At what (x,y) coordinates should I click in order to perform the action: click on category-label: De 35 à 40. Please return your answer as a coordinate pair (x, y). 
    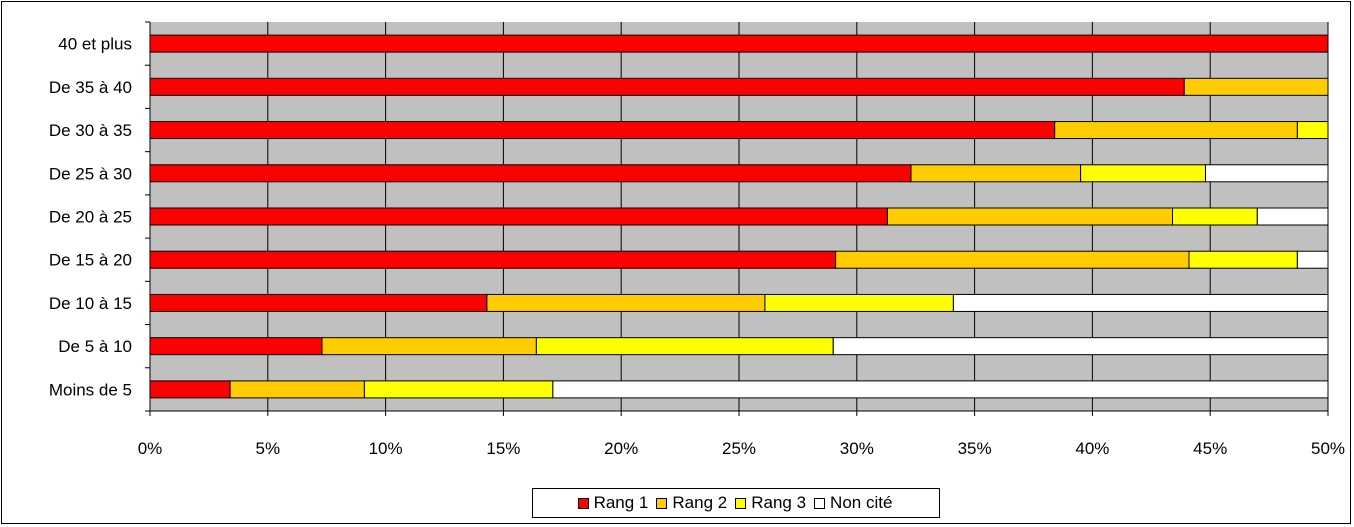
    Looking at the image, I should click on (90, 87).